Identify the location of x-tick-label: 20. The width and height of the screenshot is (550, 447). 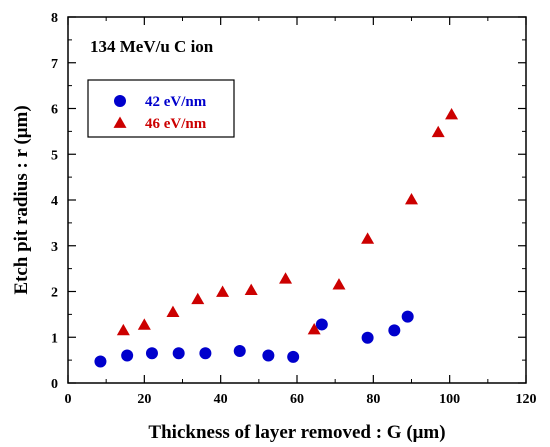
(144, 399).